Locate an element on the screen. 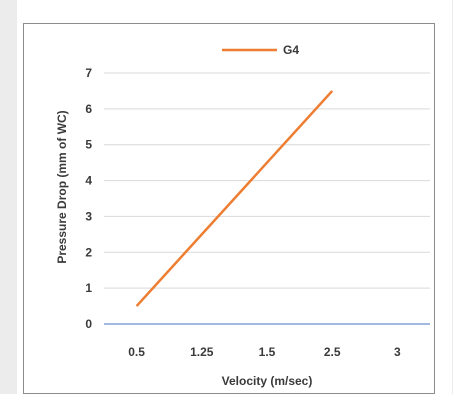  y-tick-label-5: 5 is located at coordinates (88, 145).